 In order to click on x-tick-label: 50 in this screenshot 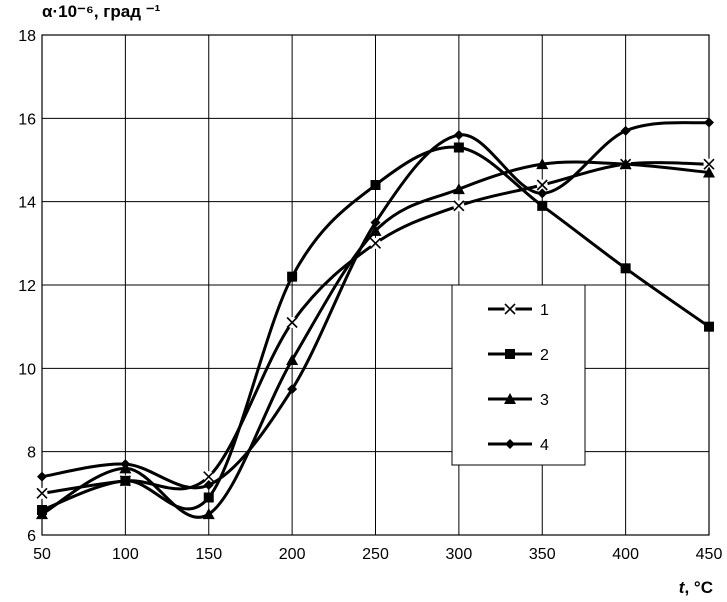, I will do `click(42, 554)`.